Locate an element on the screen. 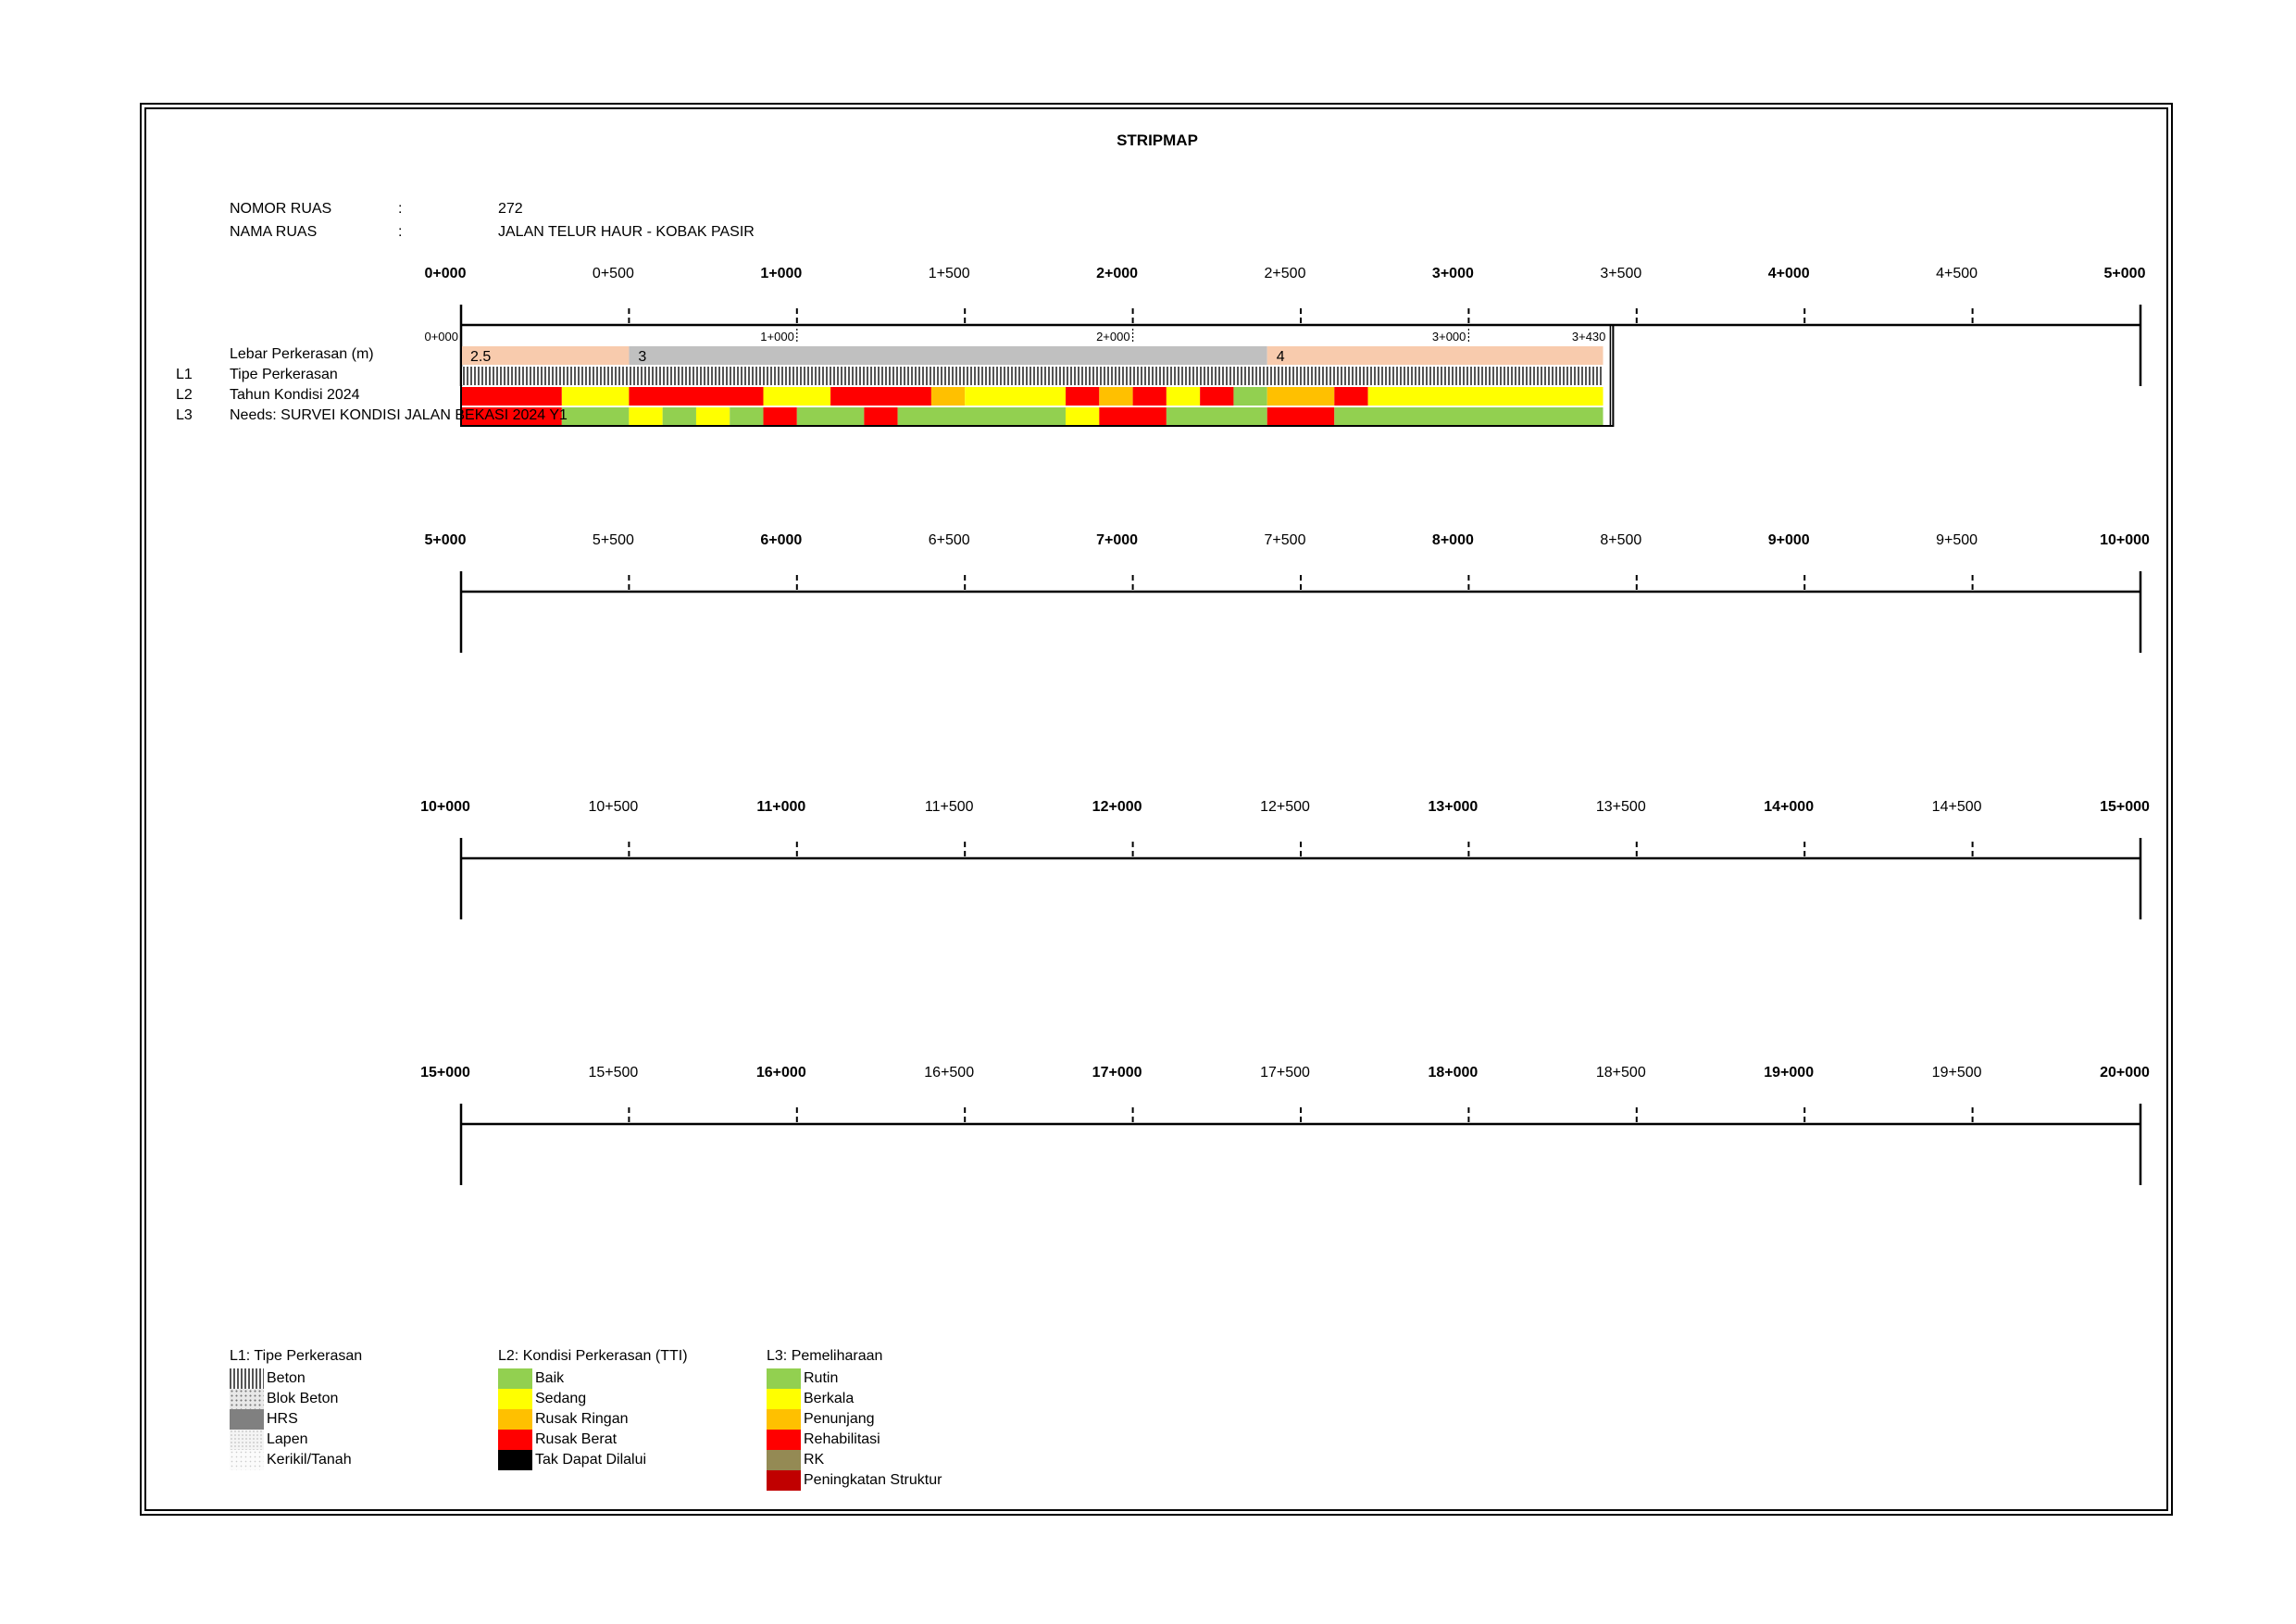  major-tick-label: 12+000 is located at coordinates (1117, 807).